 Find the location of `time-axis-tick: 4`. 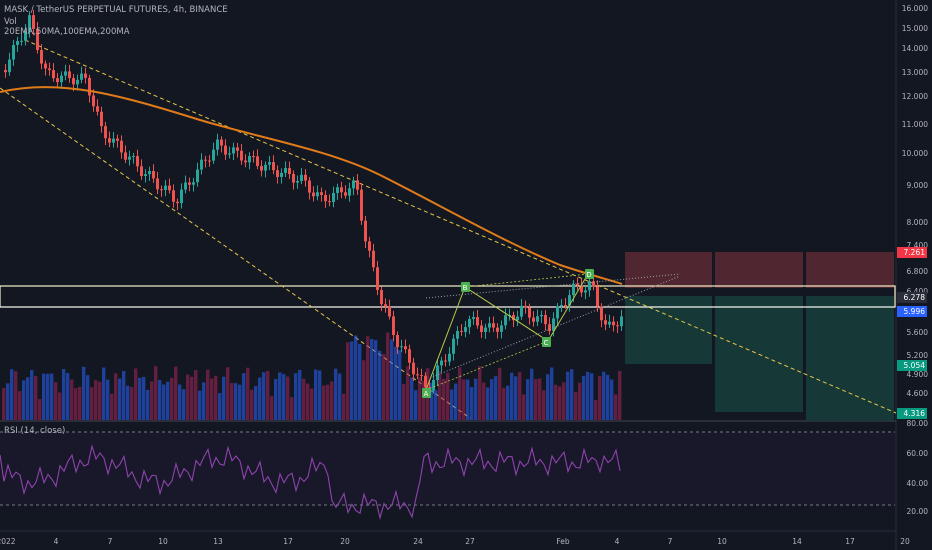

time-axis-tick: 4 is located at coordinates (617, 541).